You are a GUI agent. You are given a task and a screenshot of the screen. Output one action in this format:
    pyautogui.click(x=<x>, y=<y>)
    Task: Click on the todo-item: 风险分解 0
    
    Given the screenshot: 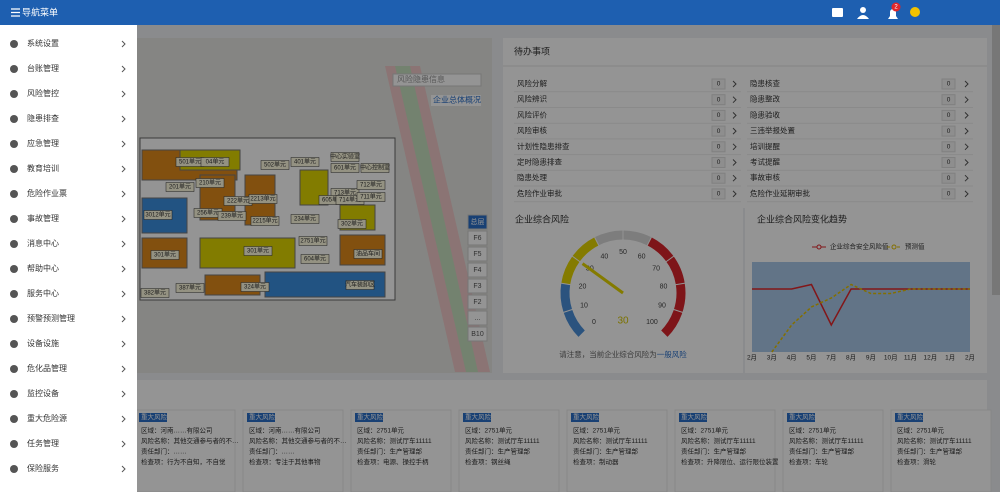 What is the action you would take?
    pyautogui.click(x=627, y=85)
    